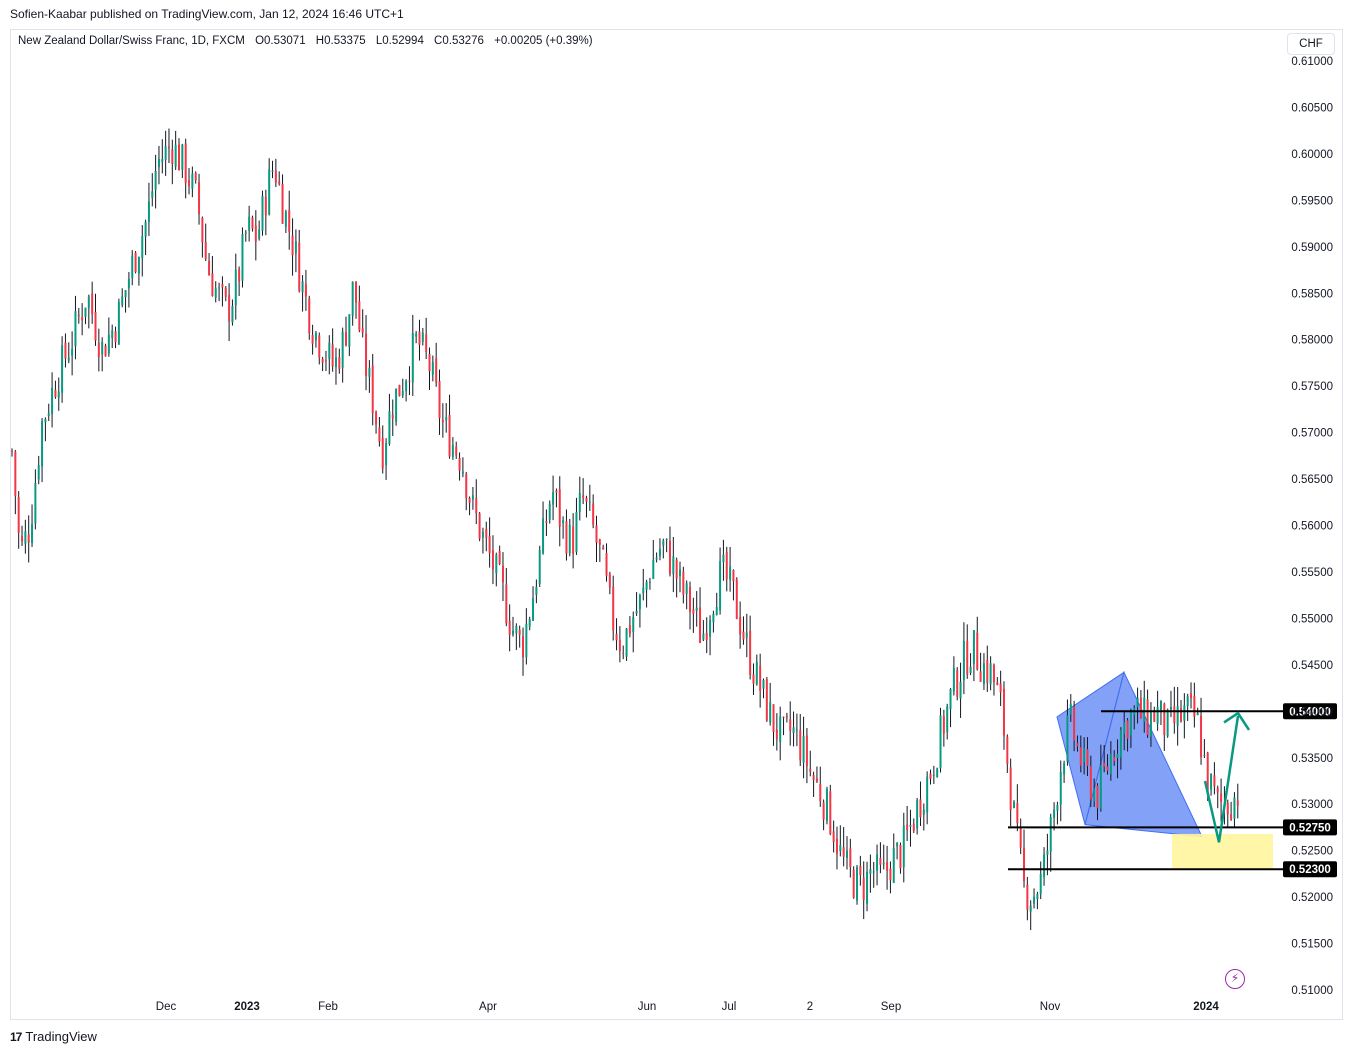  I want to click on y-tick-label: 0.59000, so click(1312, 248).